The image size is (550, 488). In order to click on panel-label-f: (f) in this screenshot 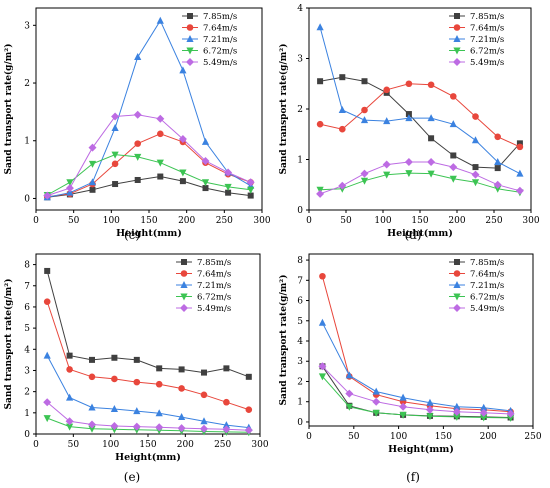, I will do `click(413, 477)`.